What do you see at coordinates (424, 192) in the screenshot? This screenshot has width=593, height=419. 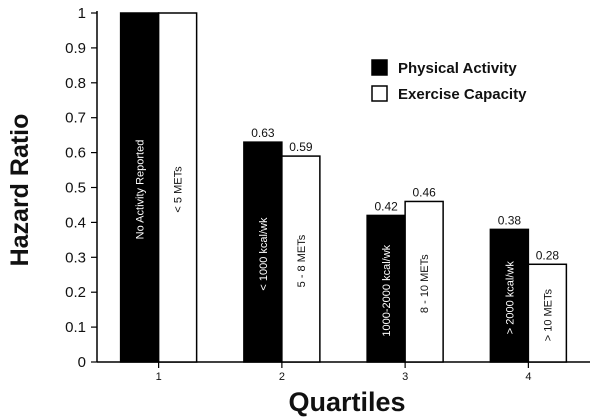 I see `value-label: 0.46` at bounding box center [424, 192].